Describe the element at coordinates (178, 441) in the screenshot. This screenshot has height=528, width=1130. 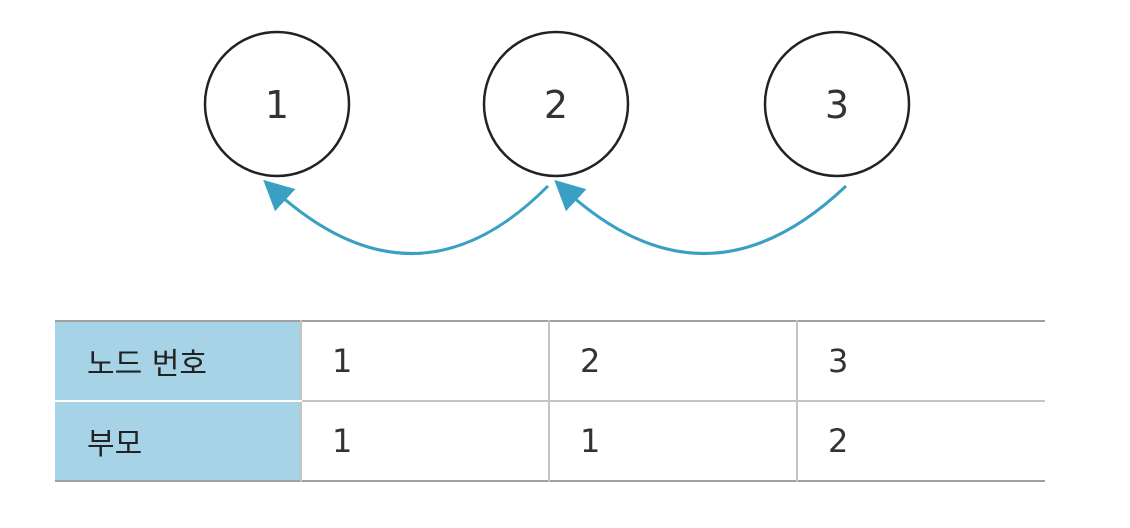
I see `row-header-parent: 부모` at that location.